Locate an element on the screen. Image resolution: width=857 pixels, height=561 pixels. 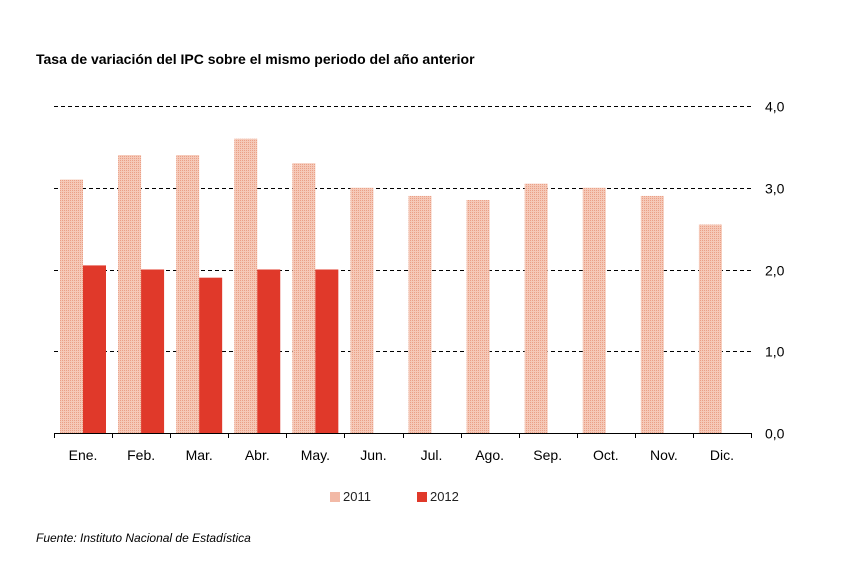
bar-2011-Dic. is located at coordinates (710, 328).